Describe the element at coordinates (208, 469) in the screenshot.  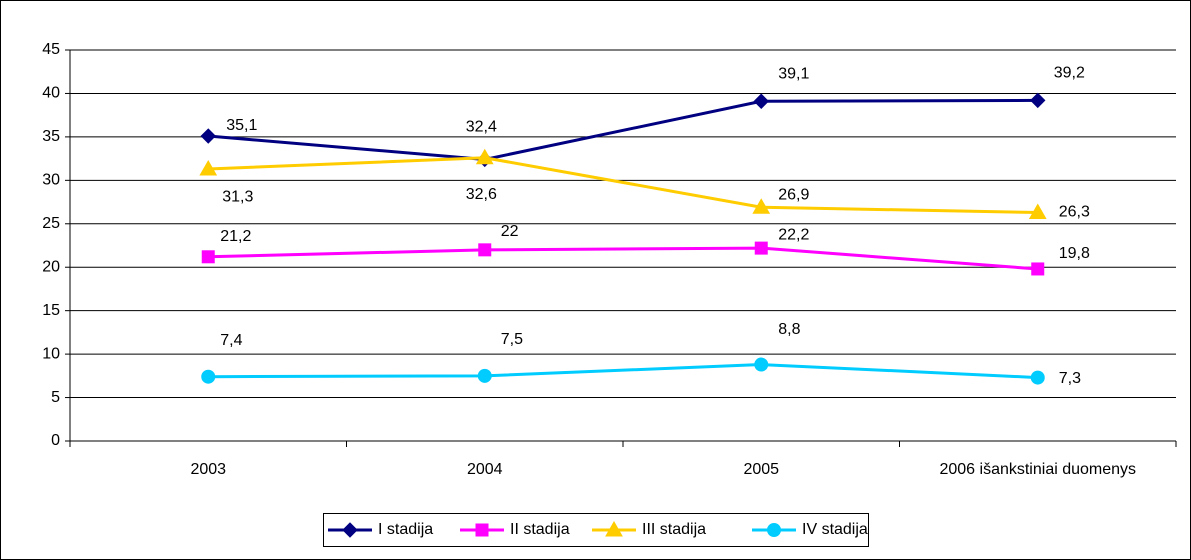
I see `x-tick-label: 2003` at that location.